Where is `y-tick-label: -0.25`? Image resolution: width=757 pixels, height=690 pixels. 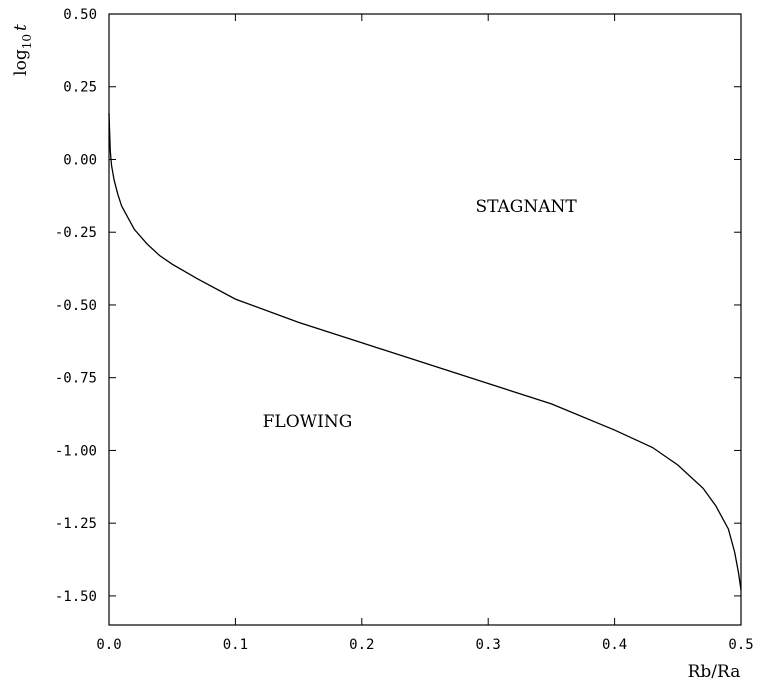 y-tick-label: -0.25 is located at coordinates (76, 233).